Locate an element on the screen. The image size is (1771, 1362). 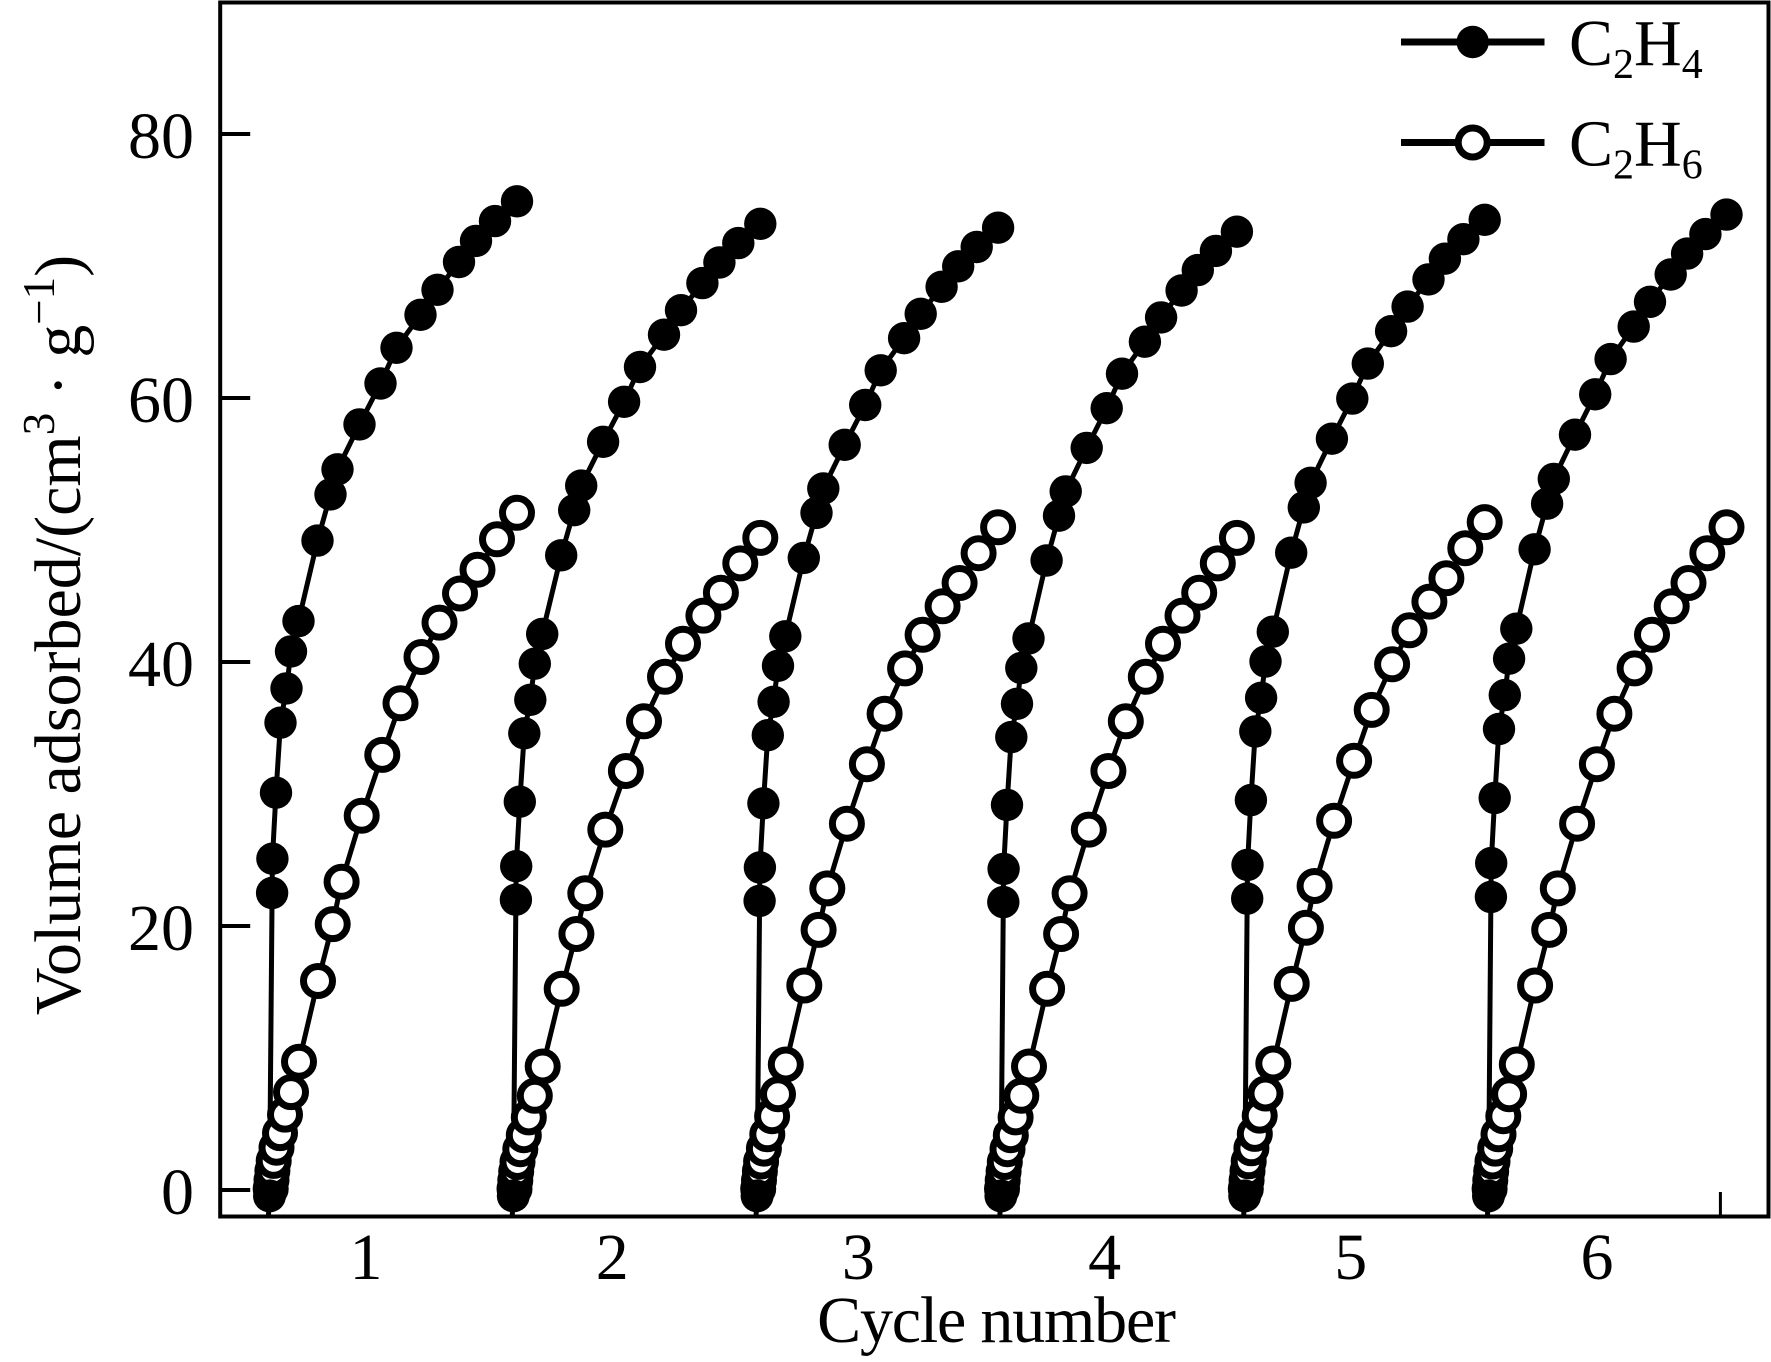
svg-text: 5 is located at coordinates (1350, 1257).